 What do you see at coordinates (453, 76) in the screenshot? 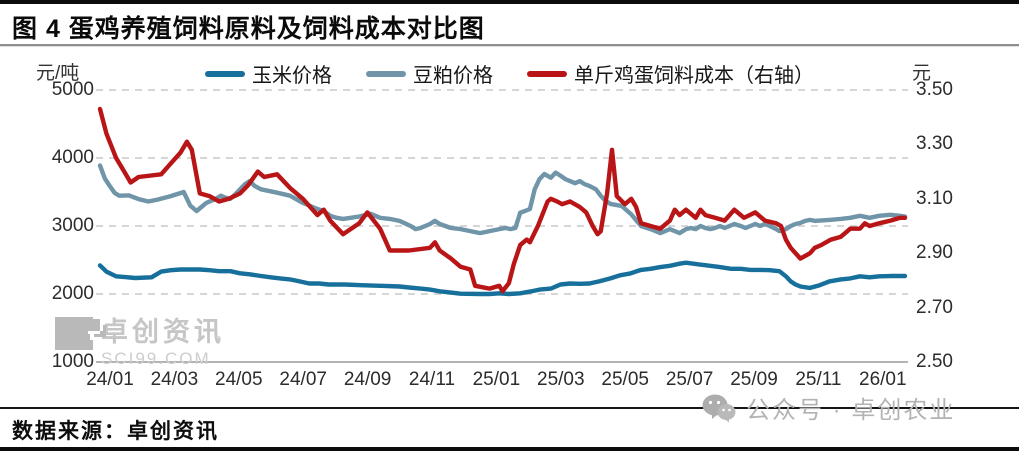
I see `legend-label: 豆粕价格` at bounding box center [453, 76].